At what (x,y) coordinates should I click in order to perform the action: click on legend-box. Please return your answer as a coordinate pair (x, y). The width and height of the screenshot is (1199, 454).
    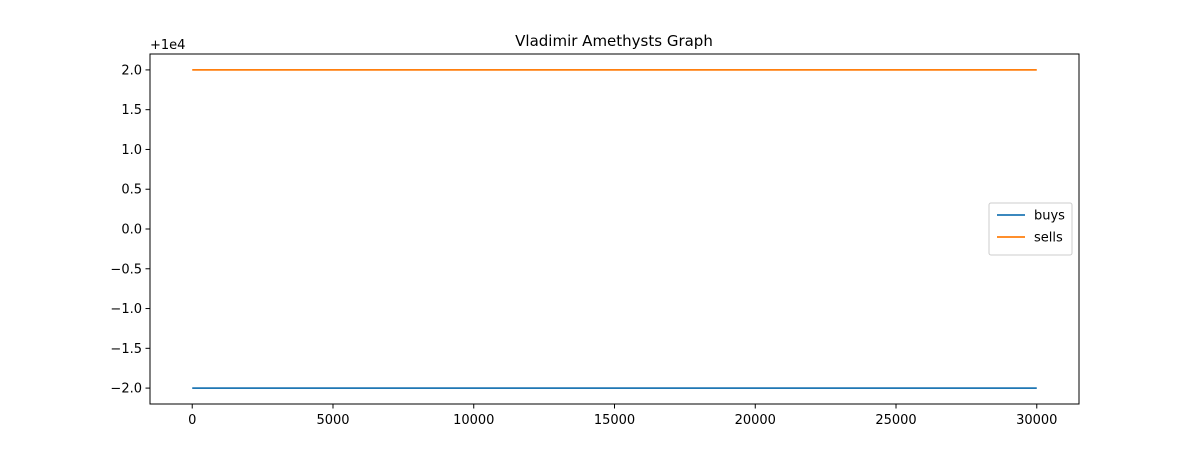
    Looking at the image, I should click on (1030, 229).